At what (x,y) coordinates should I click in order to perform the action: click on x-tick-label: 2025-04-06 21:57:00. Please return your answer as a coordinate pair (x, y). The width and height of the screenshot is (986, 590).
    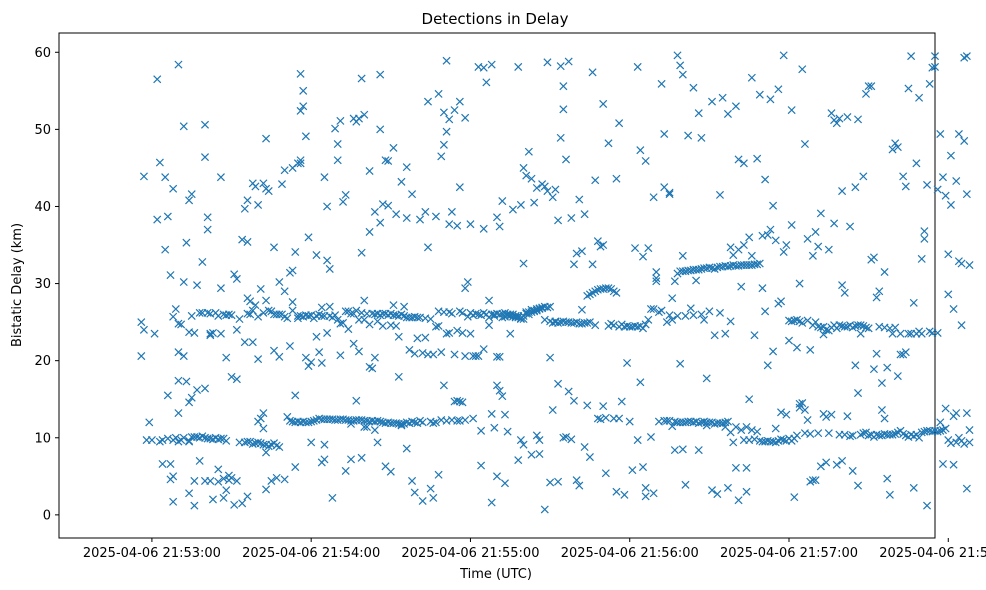
    Looking at the image, I should click on (789, 553).